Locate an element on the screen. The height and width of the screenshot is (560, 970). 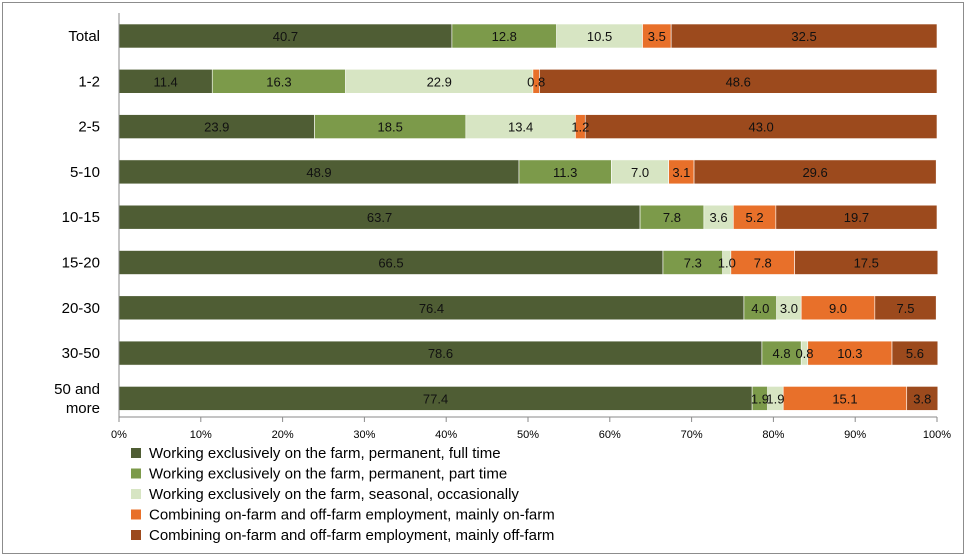
data-label: 4.8 is located at coordinates (782, 353).